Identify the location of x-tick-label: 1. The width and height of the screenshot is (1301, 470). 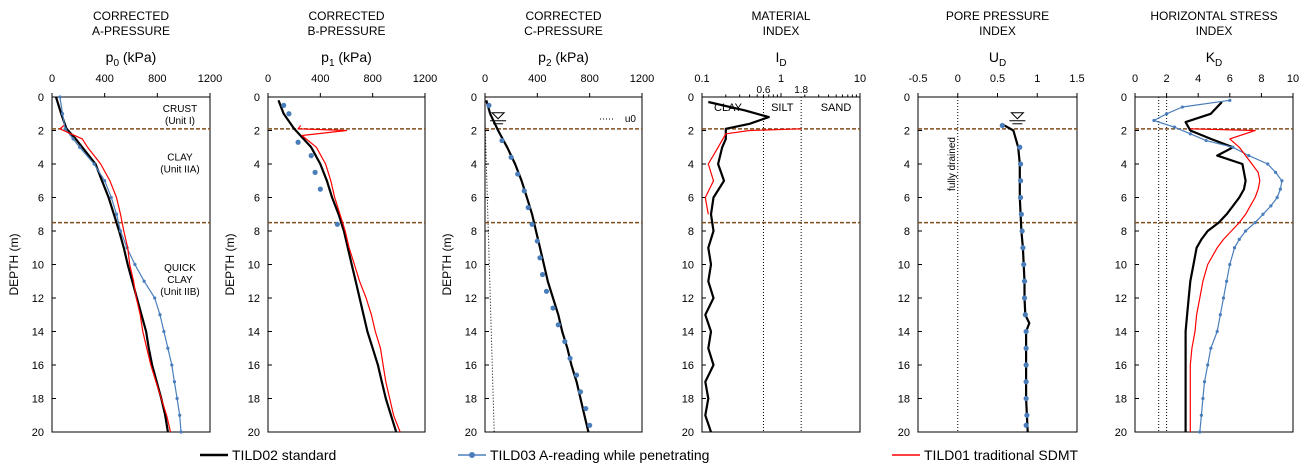
(781, 79).